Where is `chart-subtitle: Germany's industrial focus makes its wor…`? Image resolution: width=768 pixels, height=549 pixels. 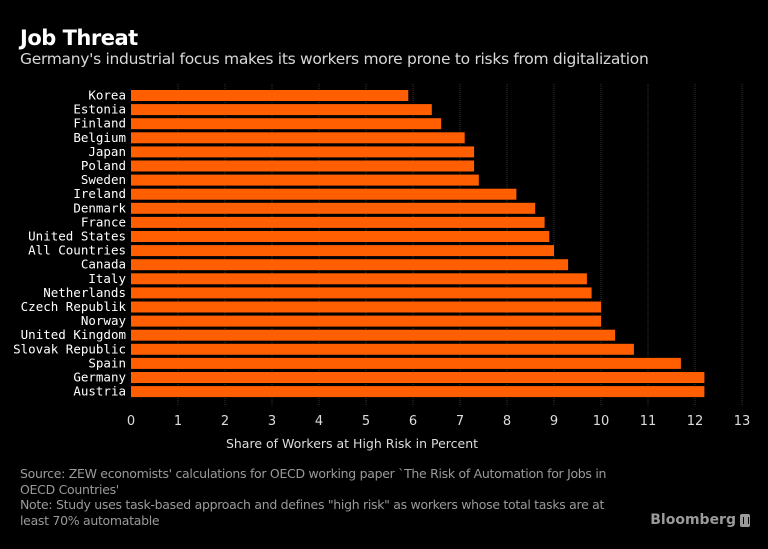 chart-subtitle: Germany's industrial focus makes its wor… is located at coordinates (334, 59).